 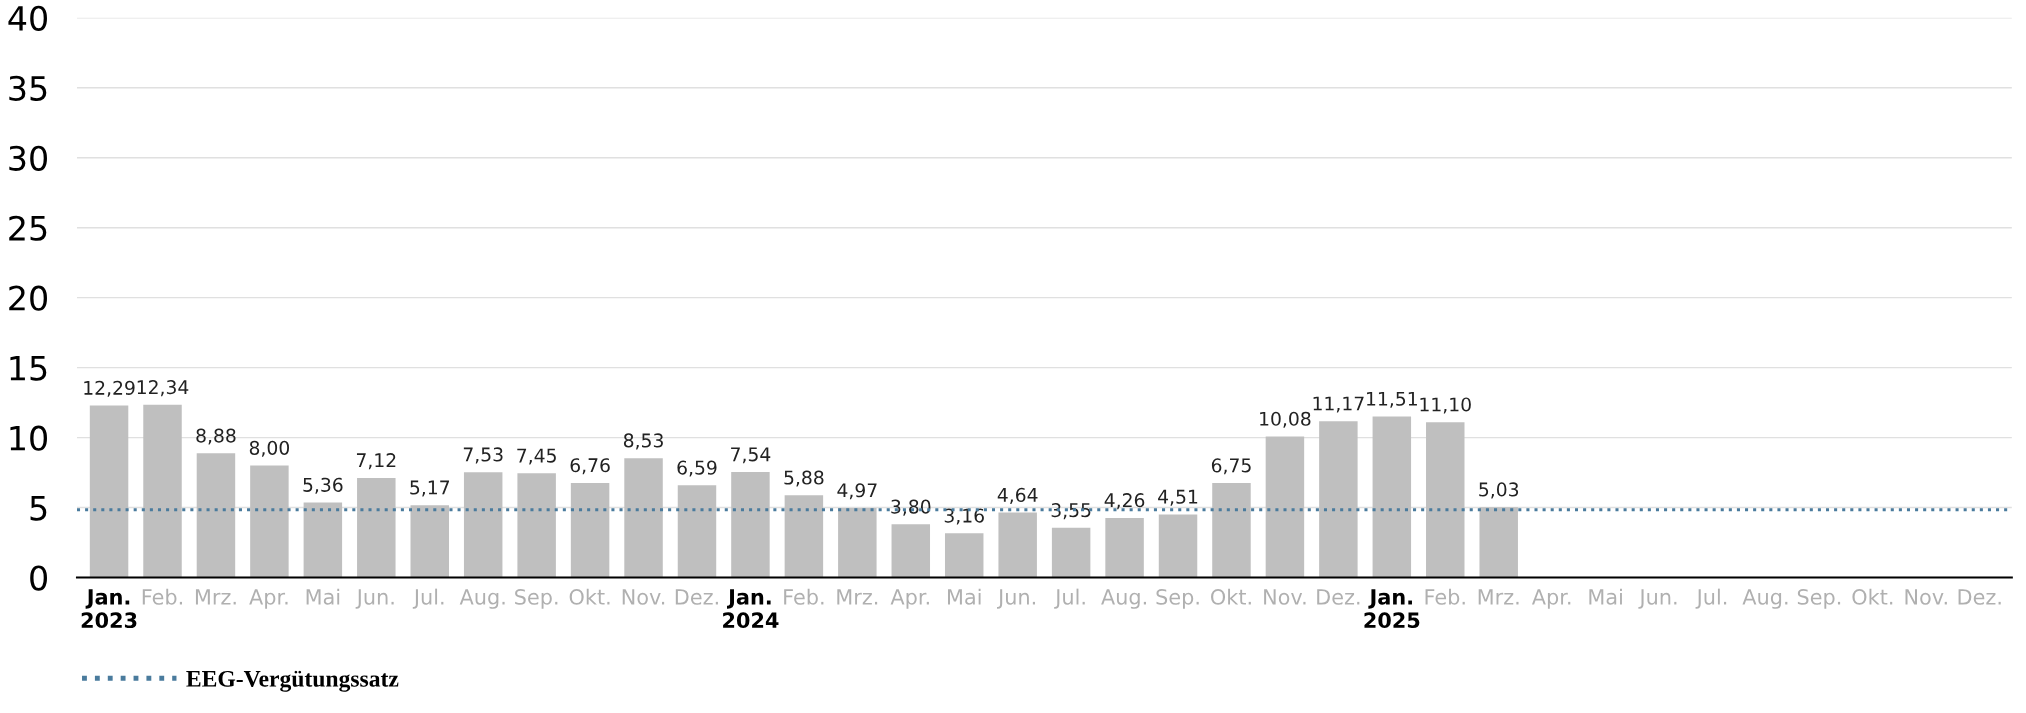 What do you see at coordinates (1178, 497) in the screenshot?
I see `data-label: 4,51` at bounding box center [1178, 497].